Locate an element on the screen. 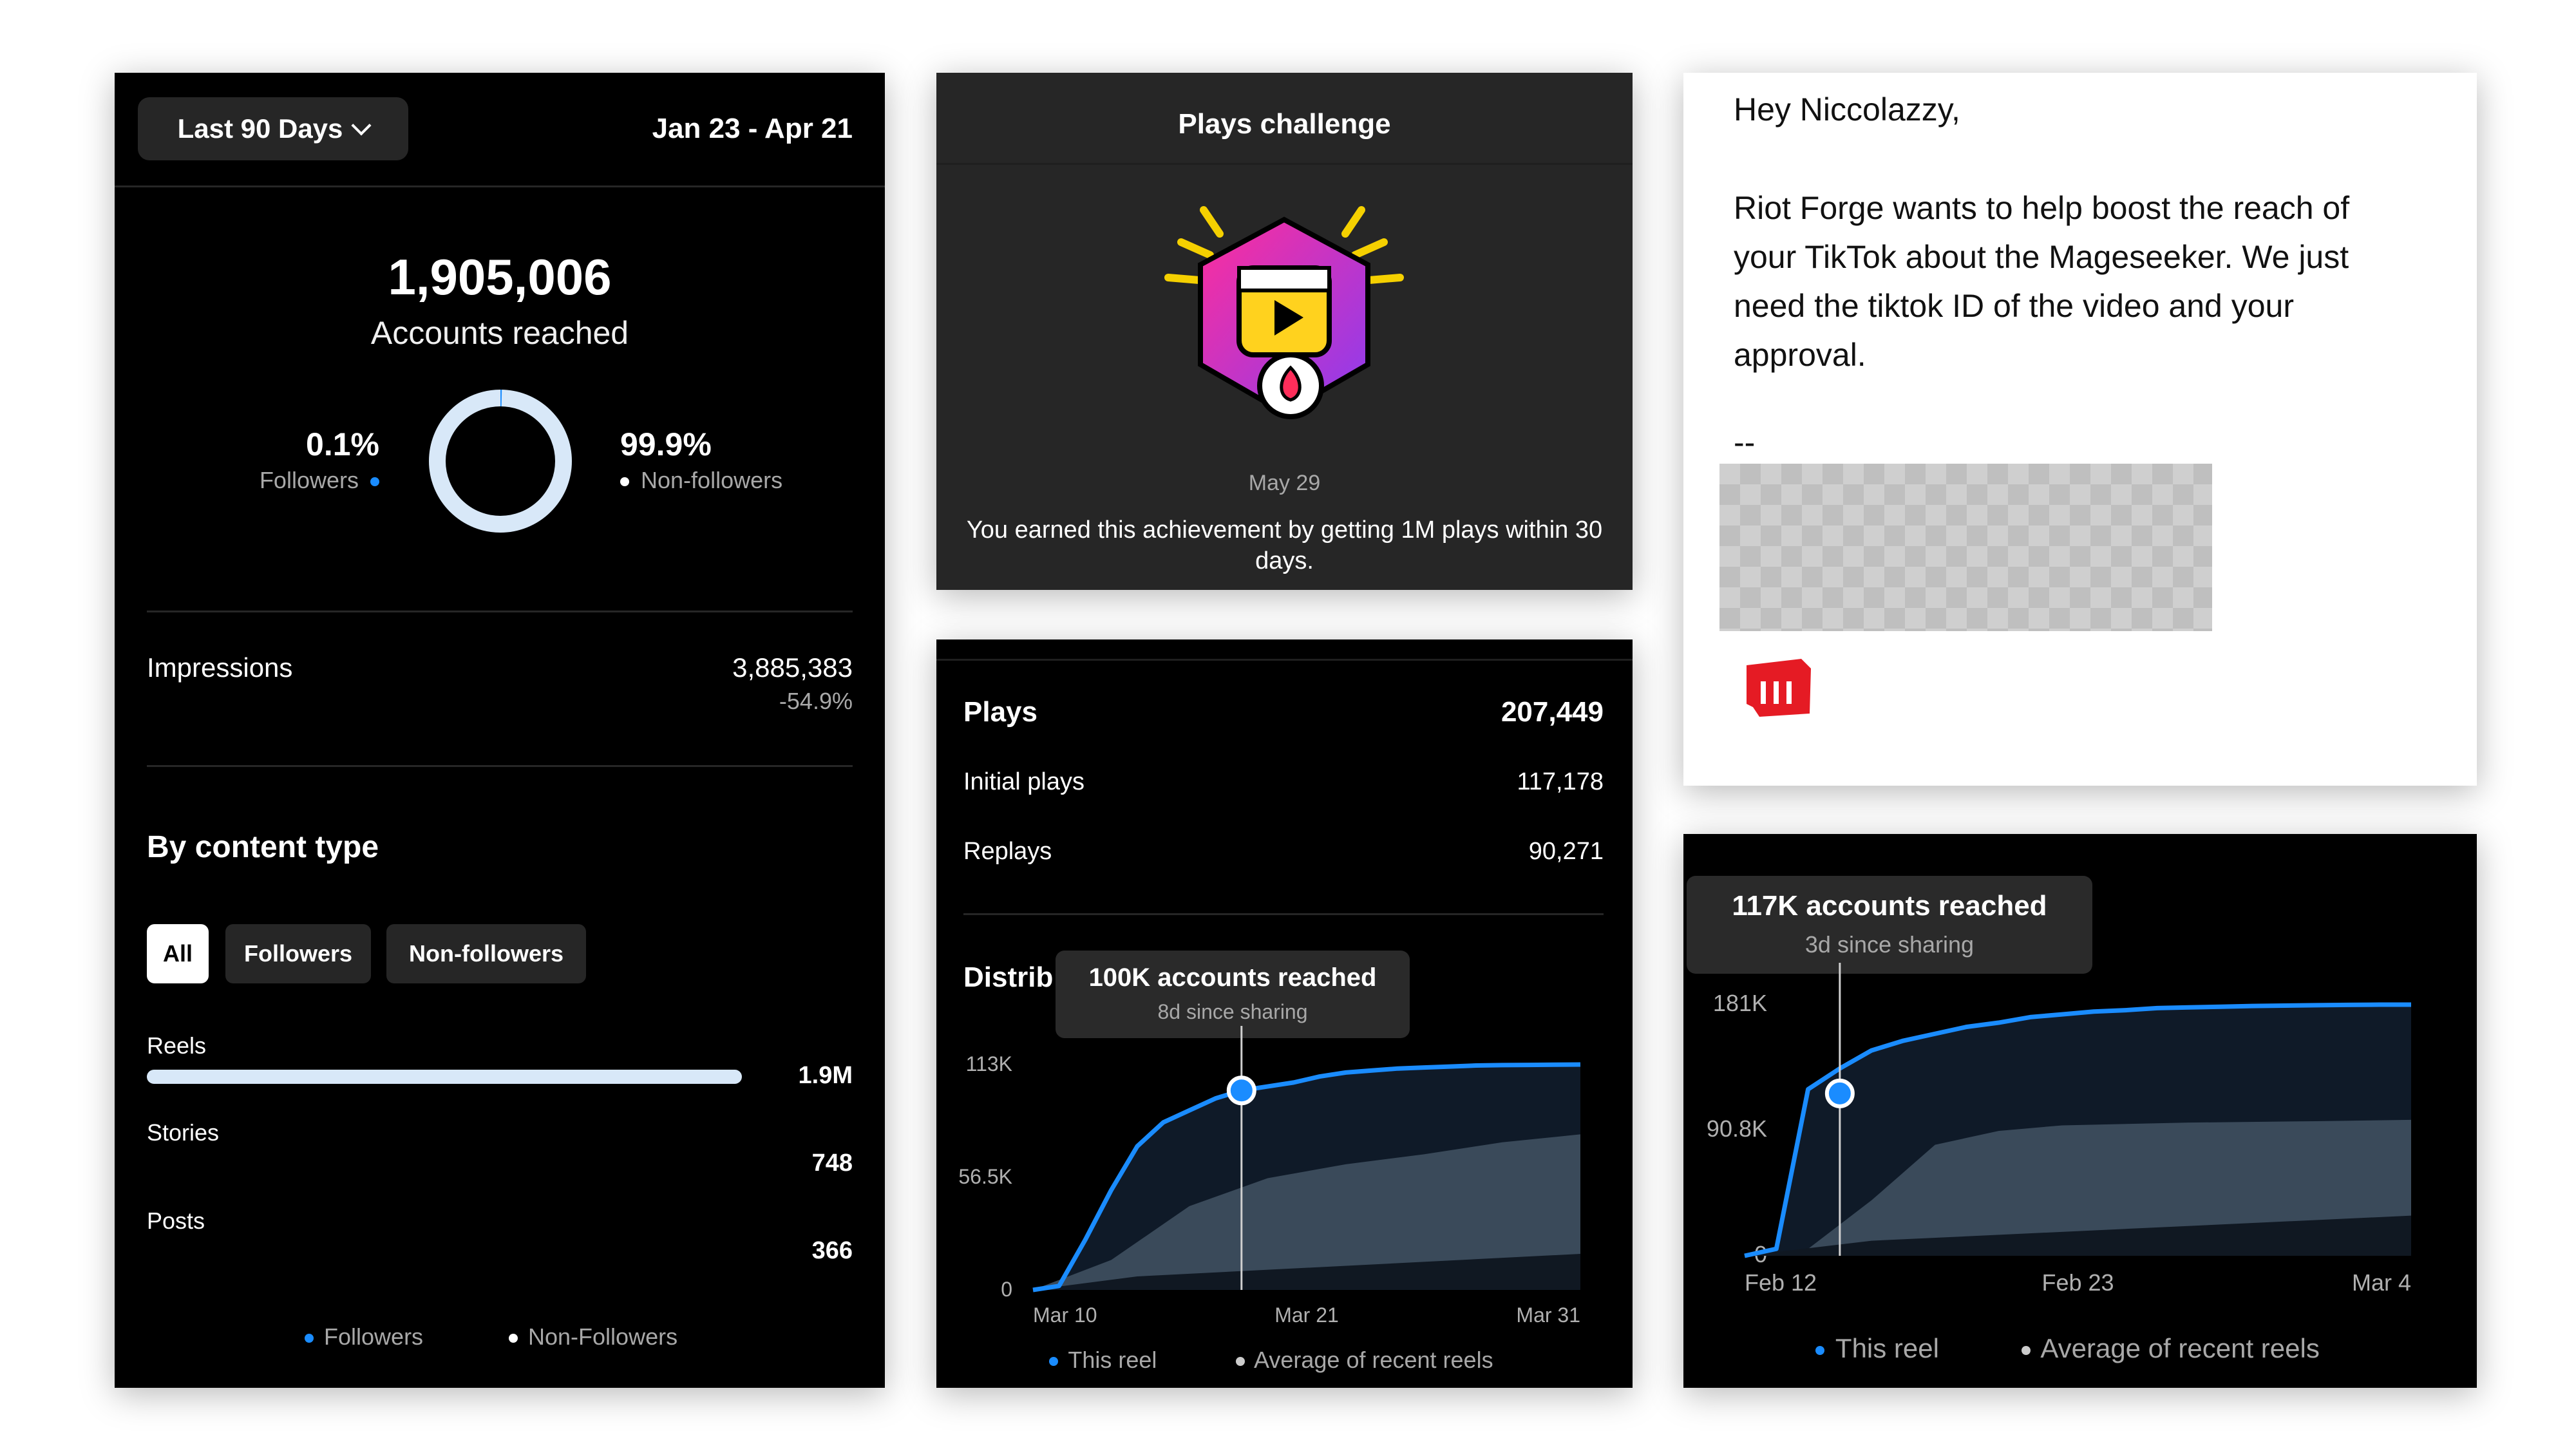  nonfollowers-legend: Non-followers is located at coordinates (701, 480).